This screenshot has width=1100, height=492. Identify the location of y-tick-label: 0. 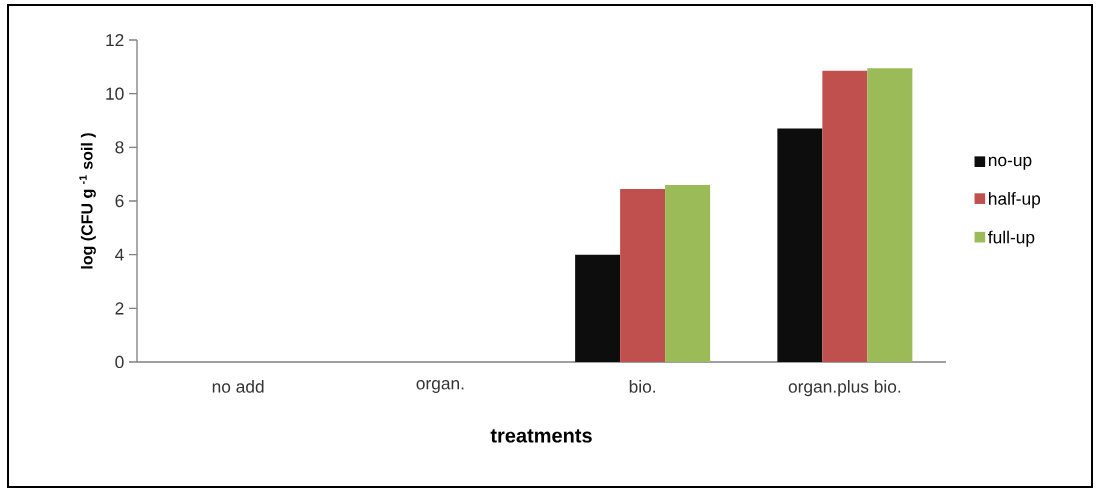
(119, 362).